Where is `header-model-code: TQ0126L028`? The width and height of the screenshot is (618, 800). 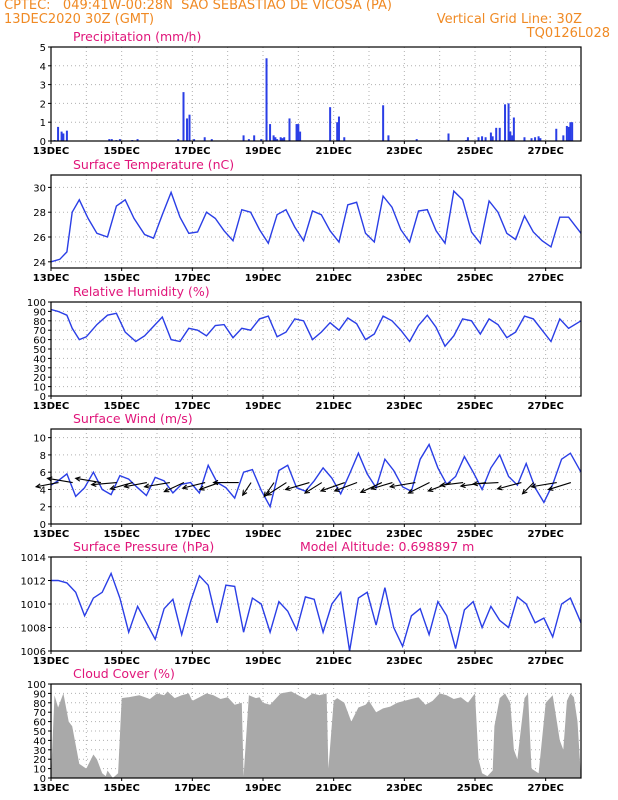
header-model-code: TQ0126L028 is located at coordinates (568, 33).